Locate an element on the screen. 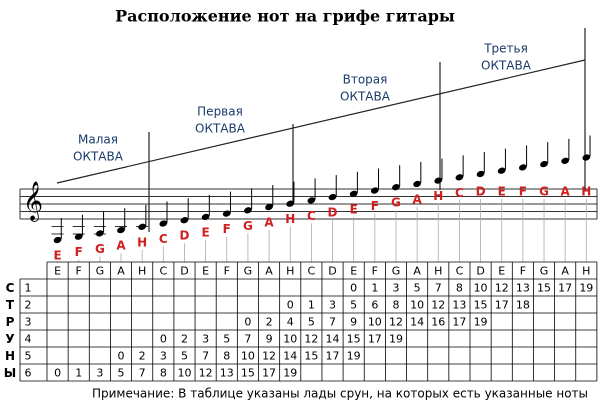 This screenshot has width=609, height=406. fret-number: 16 is located at coordinates (438, 322).